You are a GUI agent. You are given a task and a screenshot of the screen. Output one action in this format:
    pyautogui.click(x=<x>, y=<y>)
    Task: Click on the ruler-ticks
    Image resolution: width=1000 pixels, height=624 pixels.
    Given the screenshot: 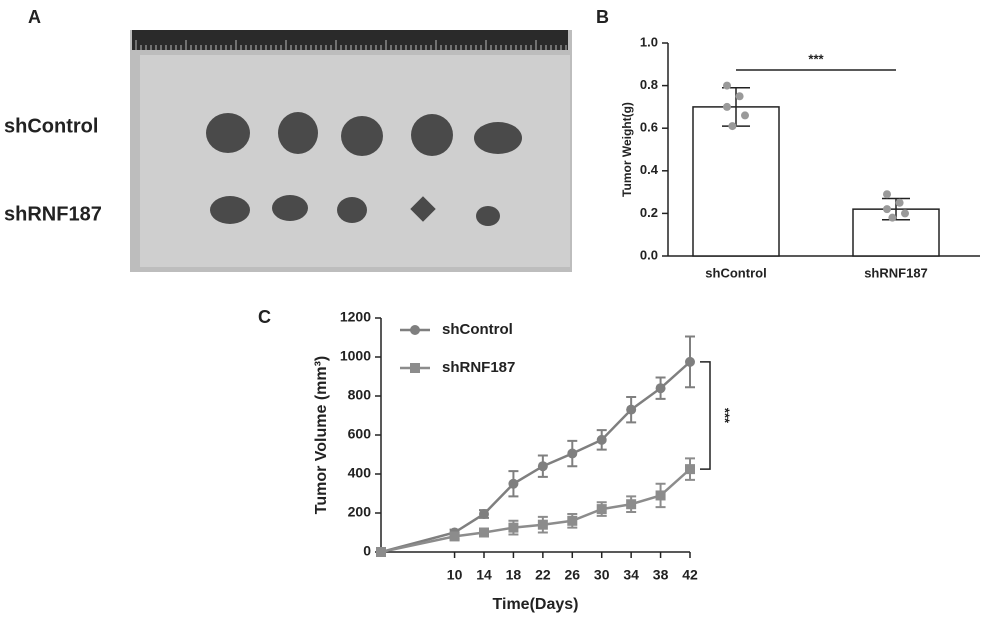 What is the action you would take?
    pyautogui.click(x=351, y=45)
    